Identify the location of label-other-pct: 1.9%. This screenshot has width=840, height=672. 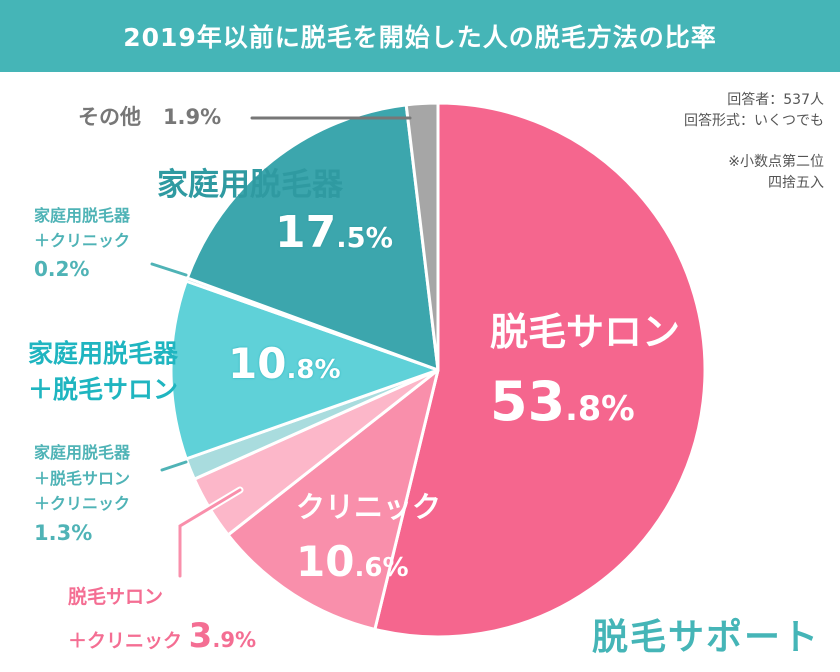
(192, 117).